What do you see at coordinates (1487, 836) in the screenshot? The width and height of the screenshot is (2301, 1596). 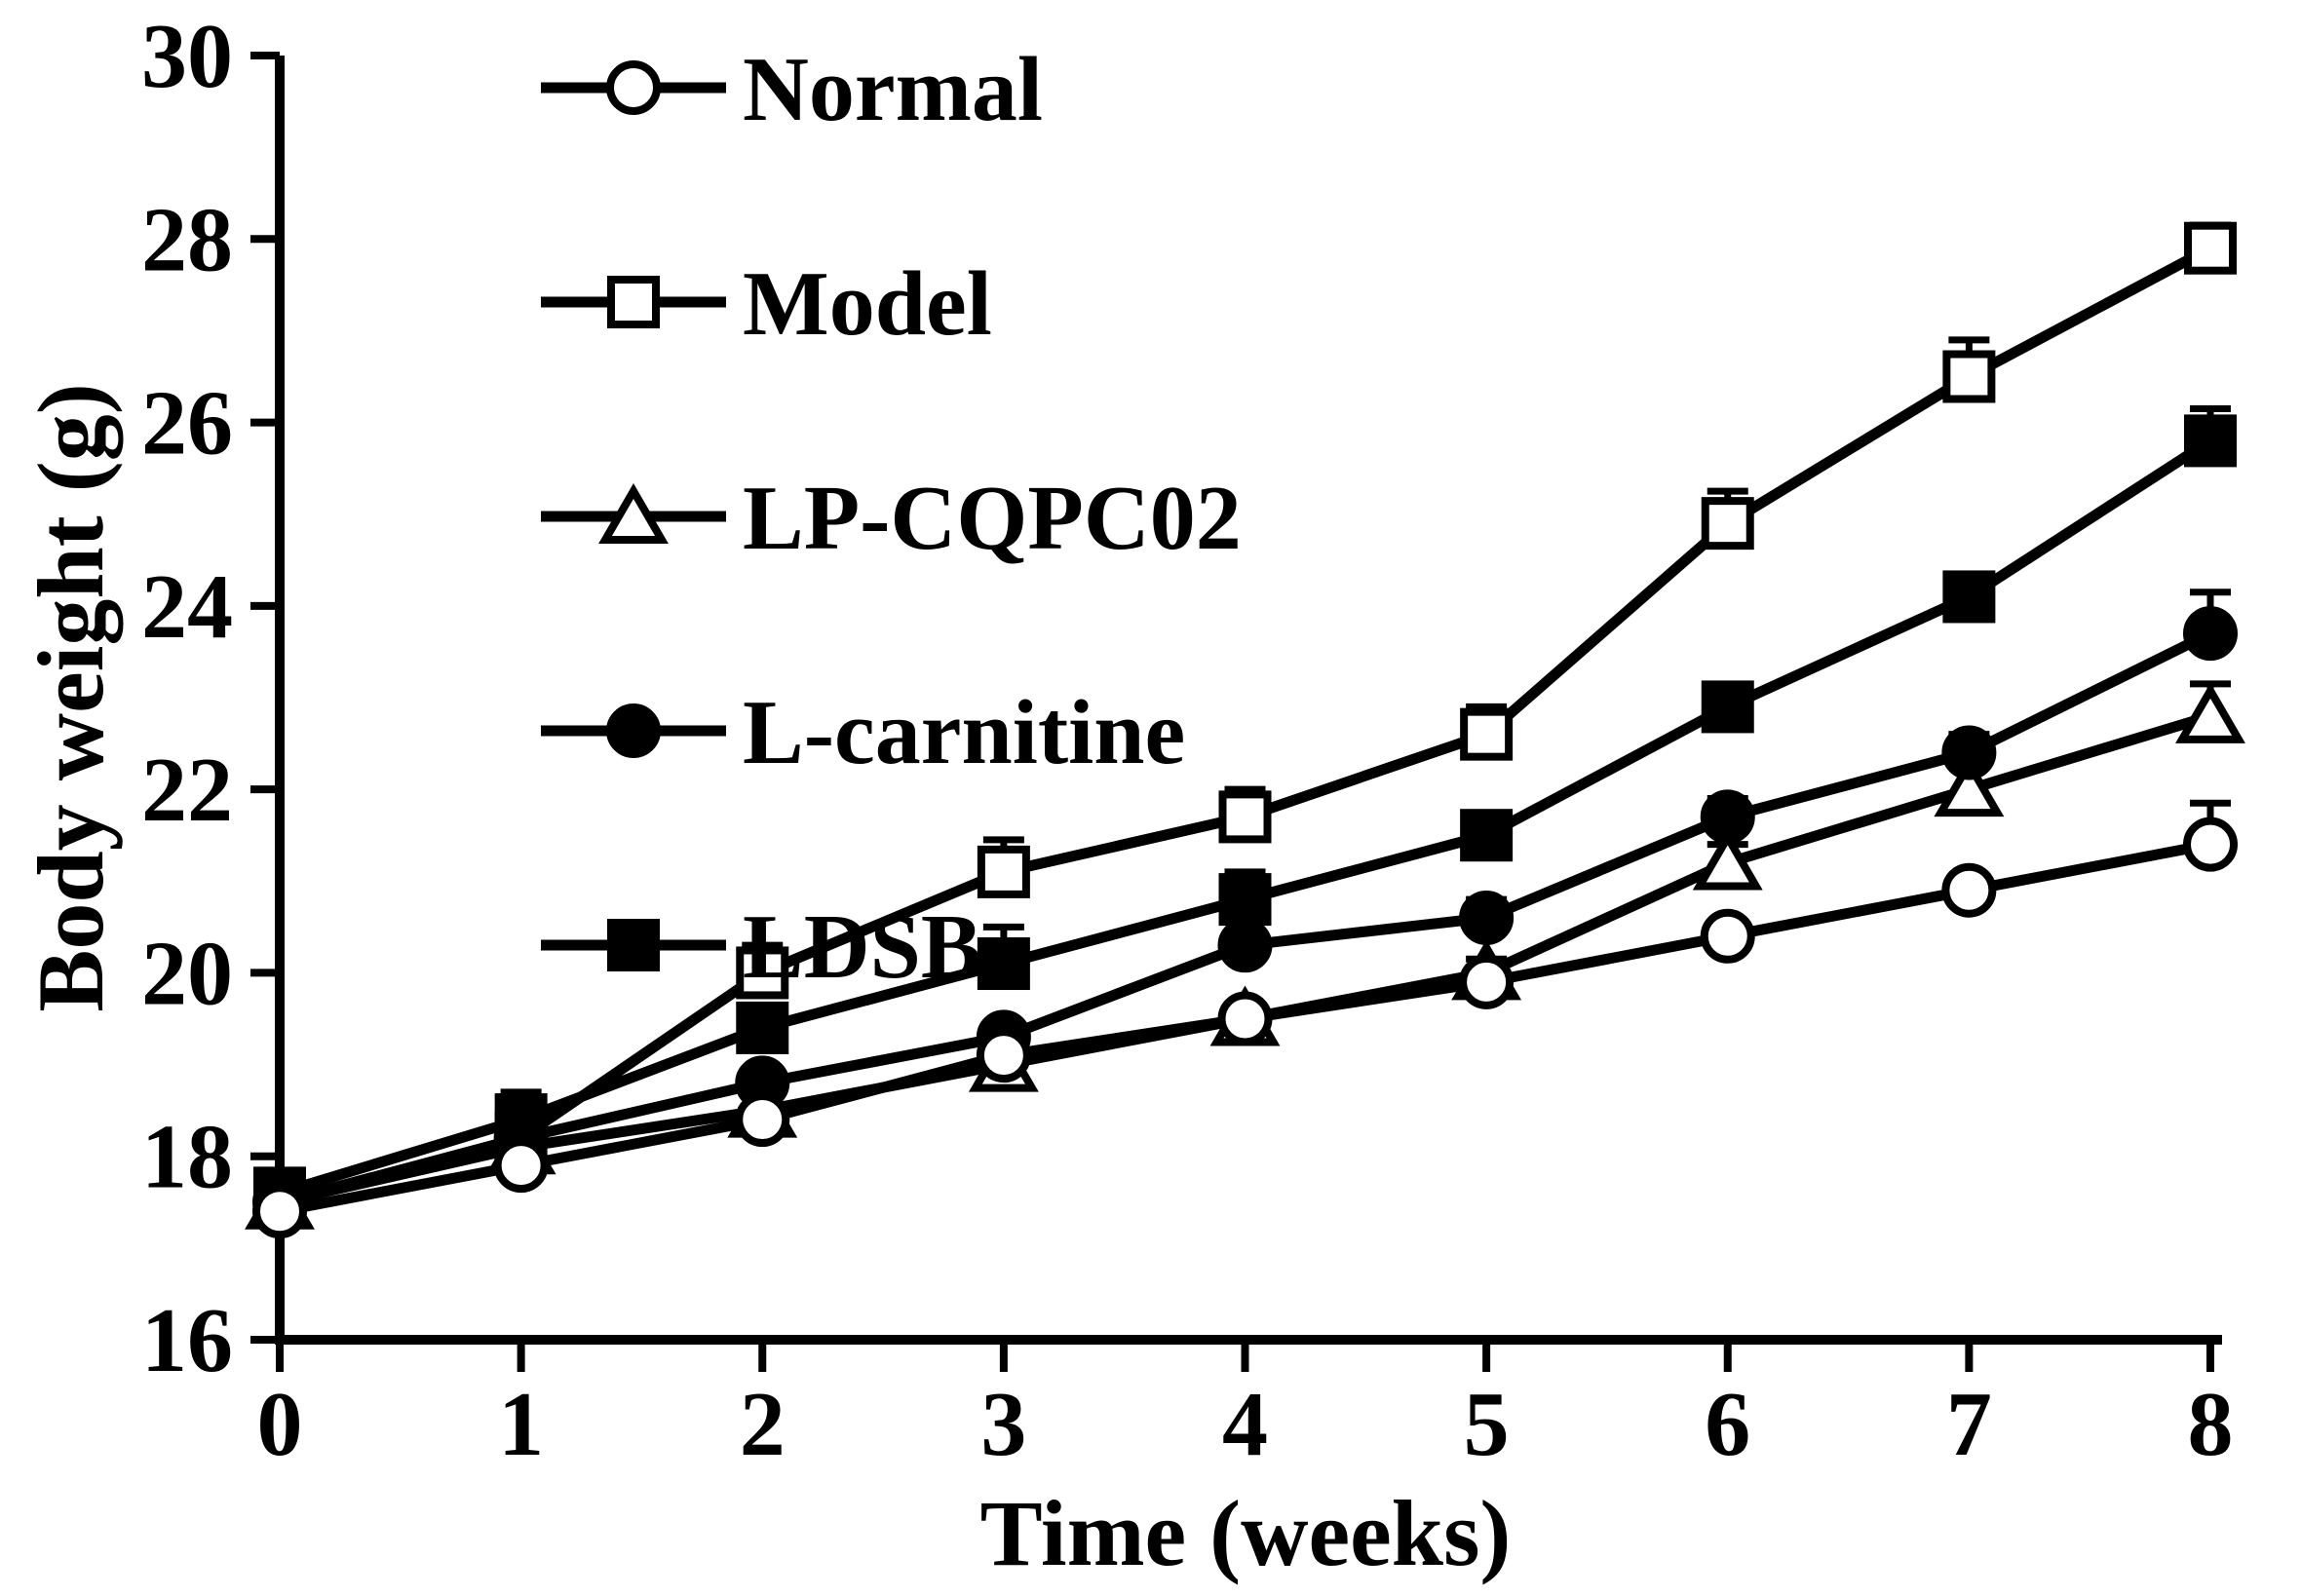 I see `data-point-LDSB-week5` at bounding box center [1487, 836].